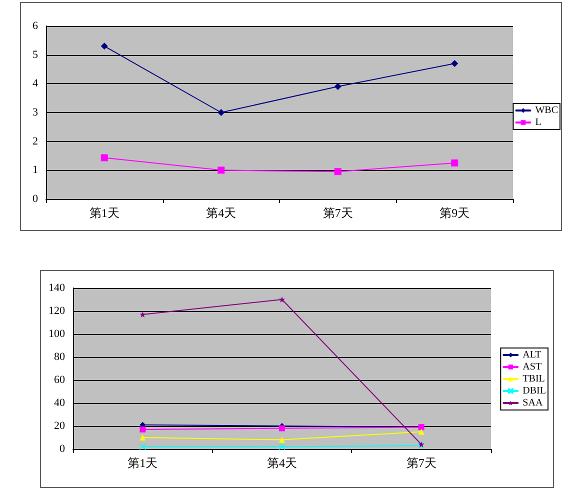 The image size is (584, 490). I want to click on y-tick-label: 4, so click(35, 84).